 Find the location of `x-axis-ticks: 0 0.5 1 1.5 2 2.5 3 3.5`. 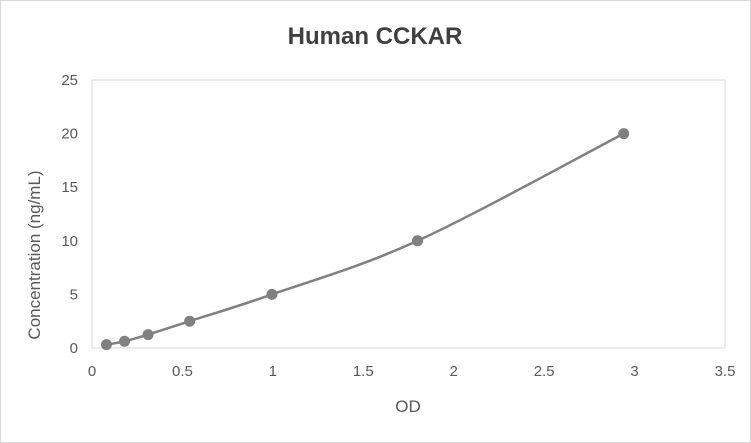

x-axis-ticks: 0 0.5 1 1.5 2 2.5 3 3.5 is located at coordinates (412, 371).